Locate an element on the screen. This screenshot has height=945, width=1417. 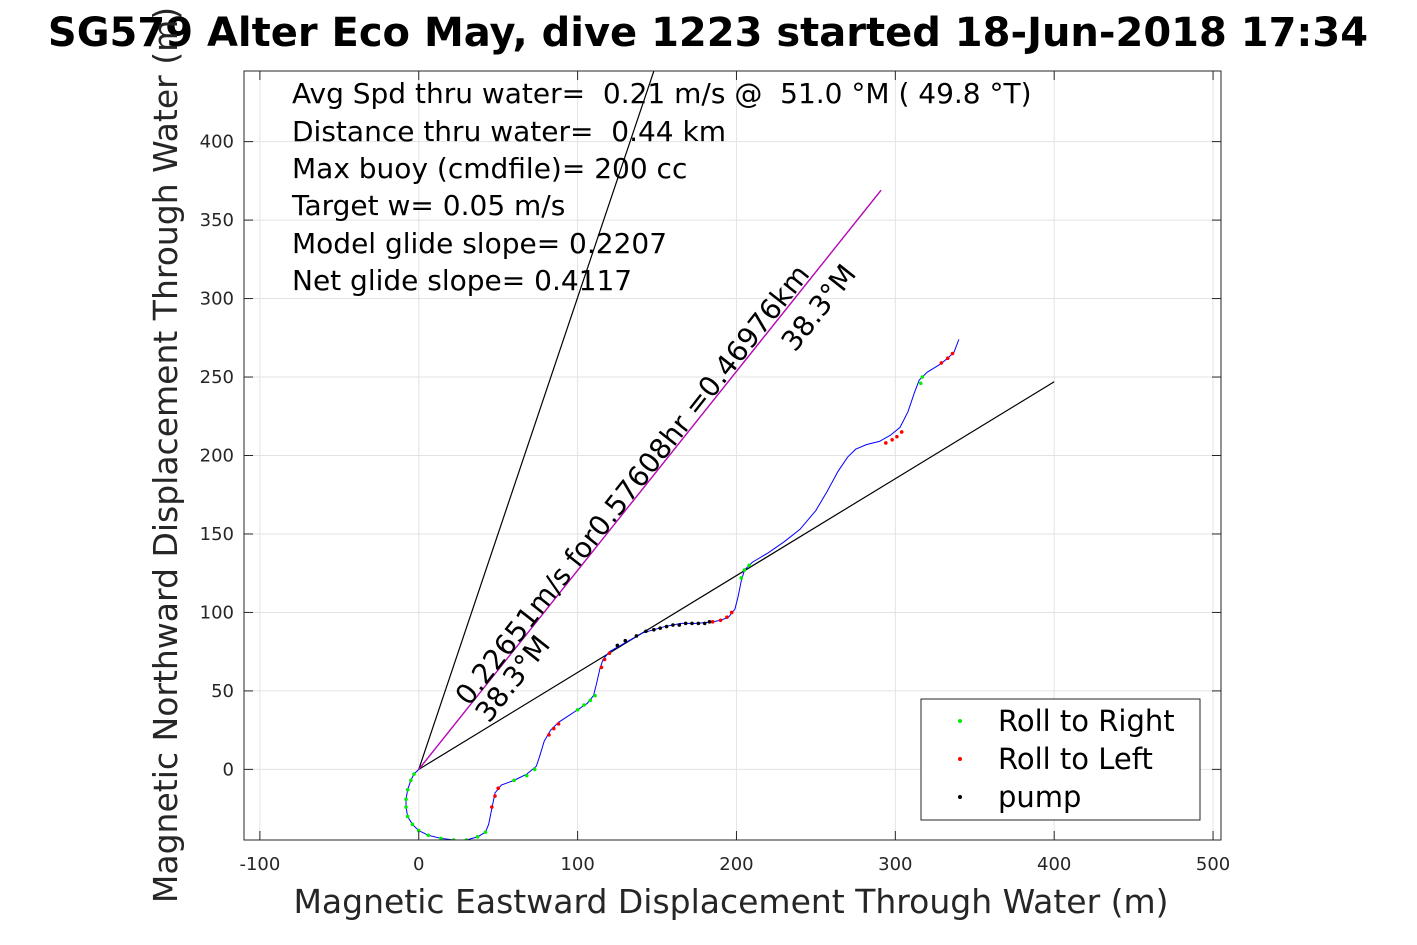
legend-box is located at coordinates (1060, 759).